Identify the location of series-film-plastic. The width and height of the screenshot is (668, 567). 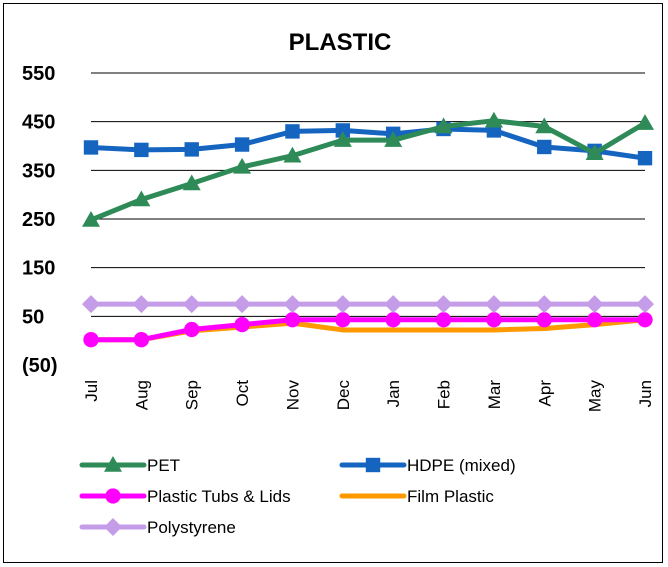
(368, 330).